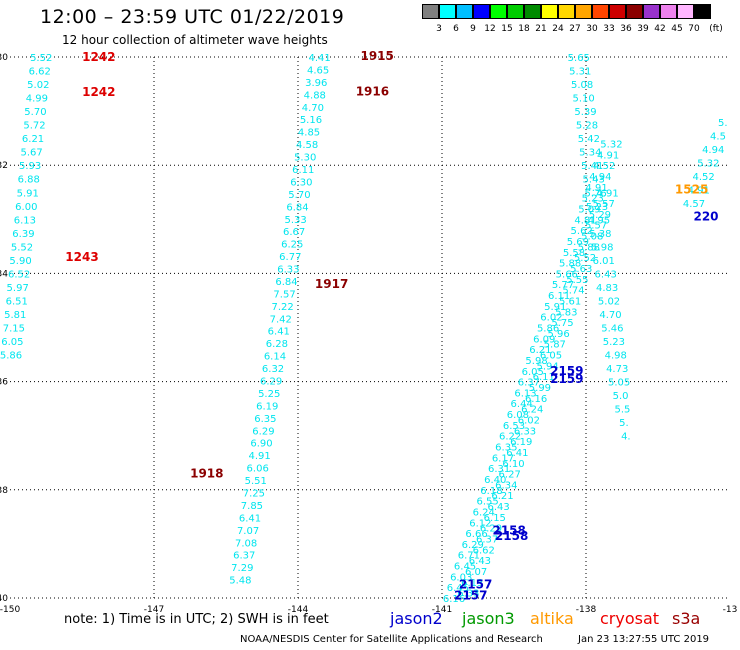 Image resolution: width=740 pixels, height=650 pixels. Describe the element at coordinates (12, 342) in the screenshot. I see `wave-height-value: 6.05` at that location.